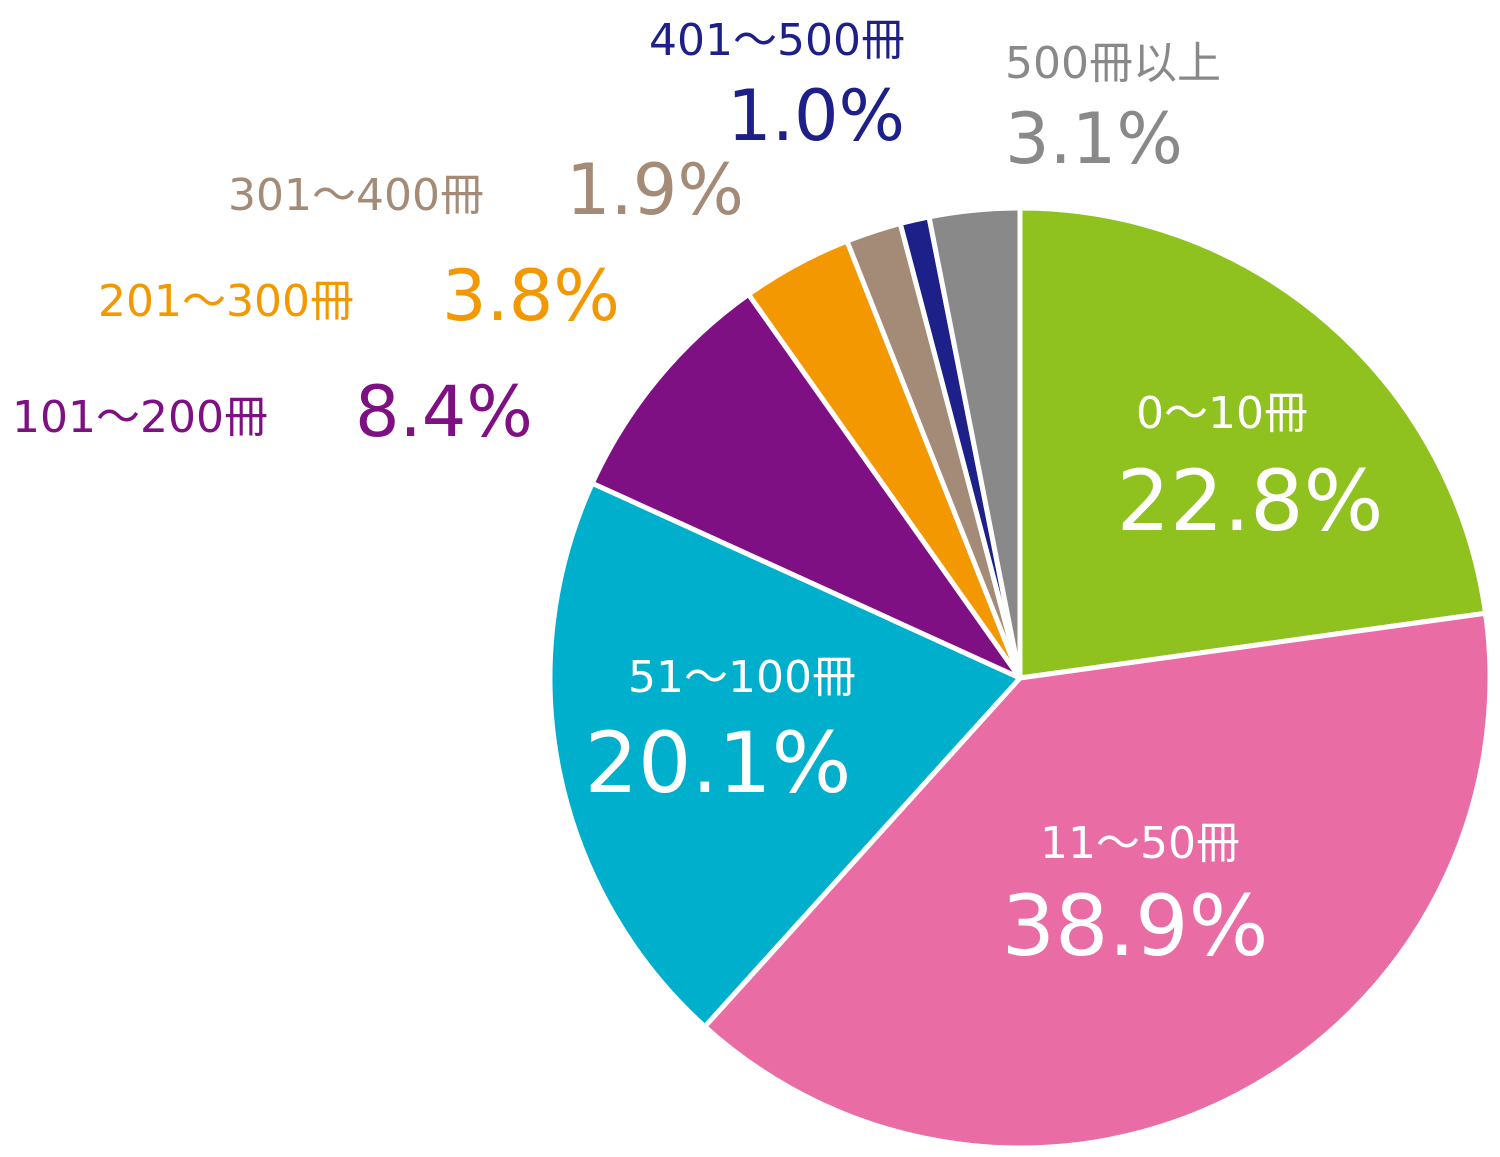 This screenshot has width=1500, height=1157. What do you see at coordinates (444, 412) in the screenshot?
I see `slice-value-101-200: 8.4%` at bounding box center [444, 412].